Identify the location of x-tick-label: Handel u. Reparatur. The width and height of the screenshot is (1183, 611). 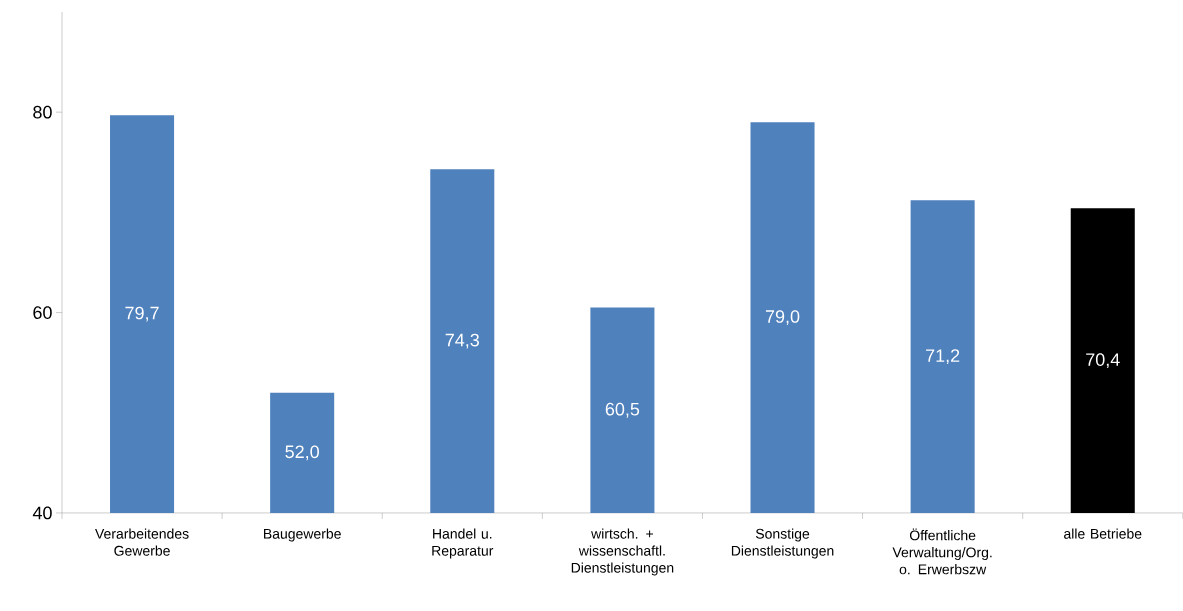
(463, 543).